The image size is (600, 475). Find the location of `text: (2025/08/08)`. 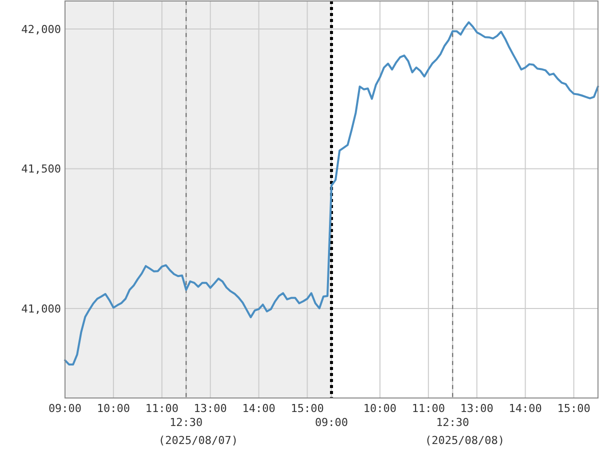

text: (2025/08/08) is located at coordinates (464, 440).